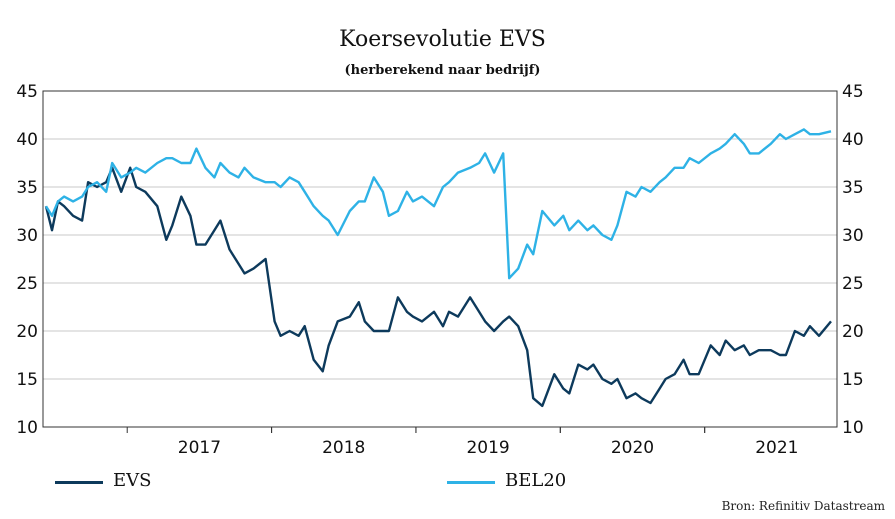 The height and width of the screenshot is (519, 895). I want to click on x-tick-label: 2017, so click(199, 448).